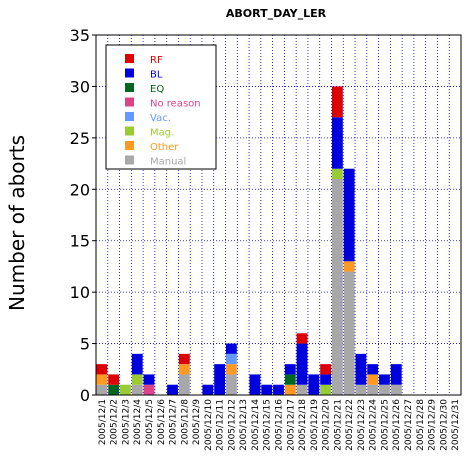 Image resolution: width=472 pixels, height=464 pixels. What do you see at coordinates (374, 425) in the screenshot?
I see `x-tick-label: 2005/12/24` at bounding box center [374, 425].